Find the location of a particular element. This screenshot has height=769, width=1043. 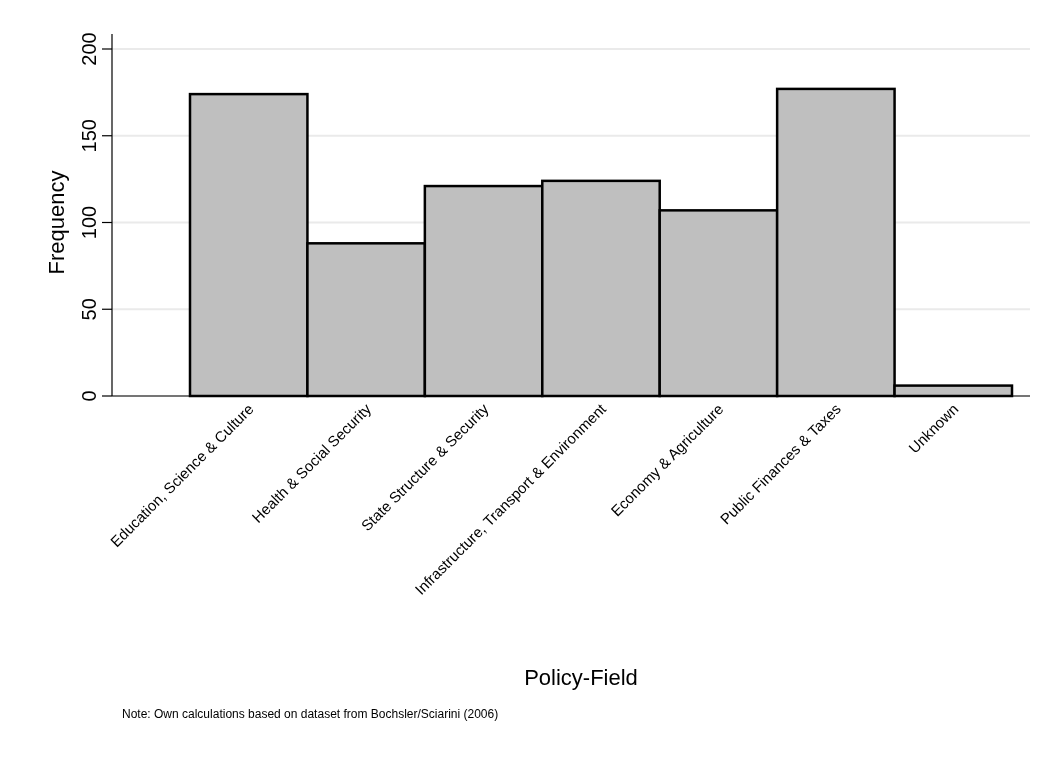

y-tick-label: 0 is located at coordinates (89, 396).